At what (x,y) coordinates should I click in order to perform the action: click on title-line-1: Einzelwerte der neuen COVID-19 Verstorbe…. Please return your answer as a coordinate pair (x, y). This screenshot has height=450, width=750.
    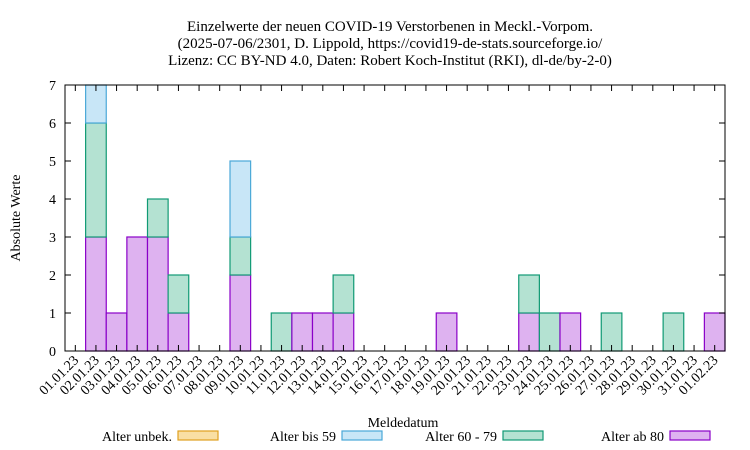
    Looking at the image, I should click on (390, 27).